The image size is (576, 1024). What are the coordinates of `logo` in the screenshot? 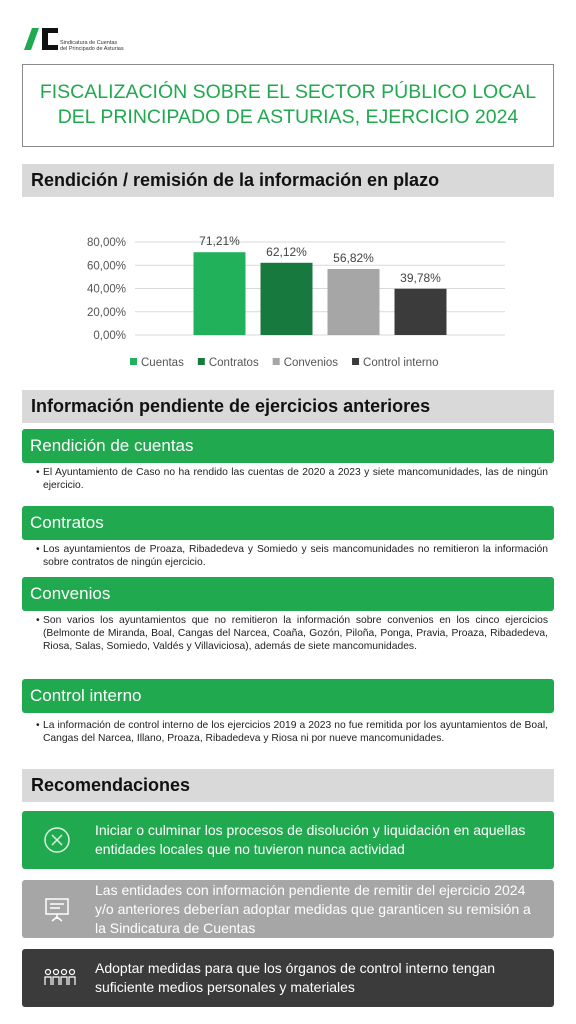 It's located at (41, 39).